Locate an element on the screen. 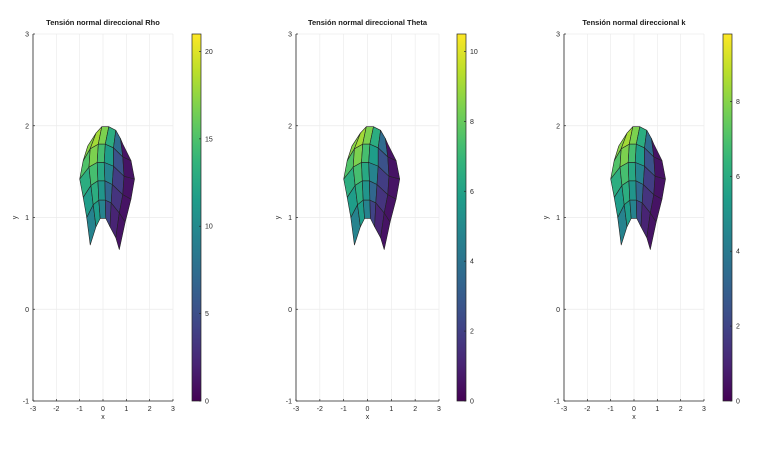  colorbar-tick-label: 20 is located at coordinates (209, 52).